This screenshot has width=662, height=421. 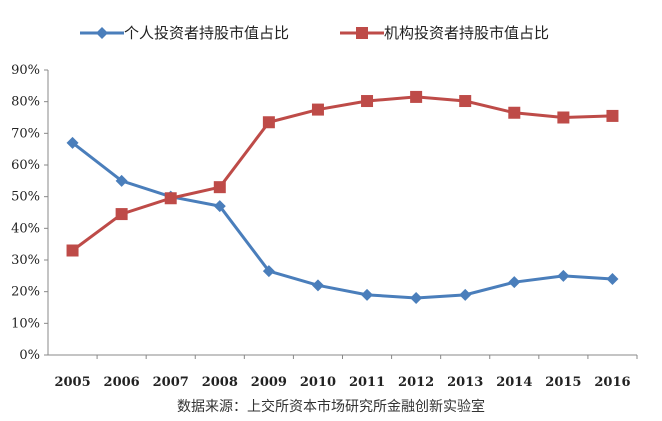 I want to click on y-tick-label: 10%, so click(x=25, y=323).